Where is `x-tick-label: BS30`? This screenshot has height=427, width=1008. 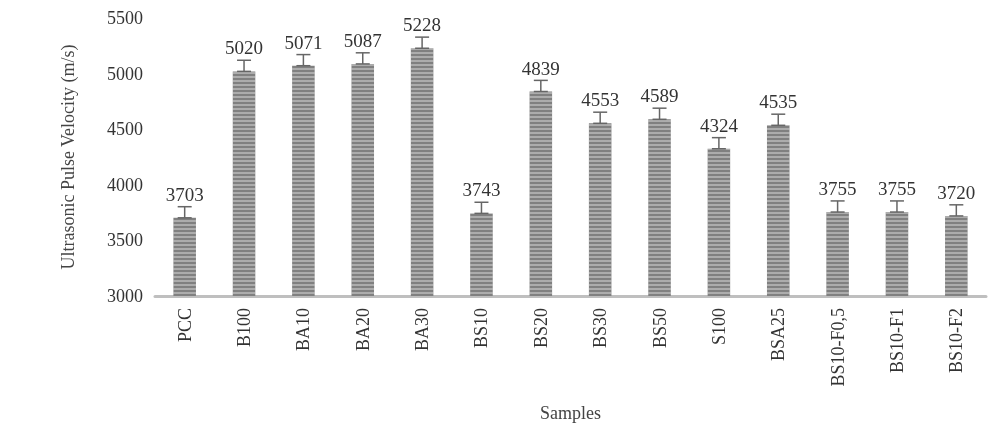
x-tick-label: BS30 is located at coordinates (600, 328).